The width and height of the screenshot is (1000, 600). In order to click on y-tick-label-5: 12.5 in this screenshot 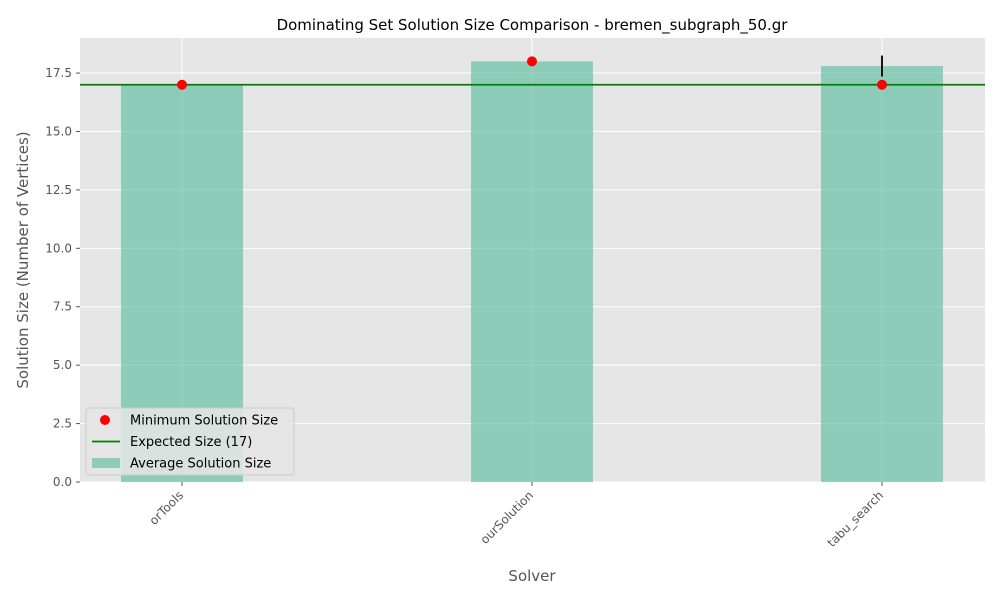, I will do `click(58, 190)`.